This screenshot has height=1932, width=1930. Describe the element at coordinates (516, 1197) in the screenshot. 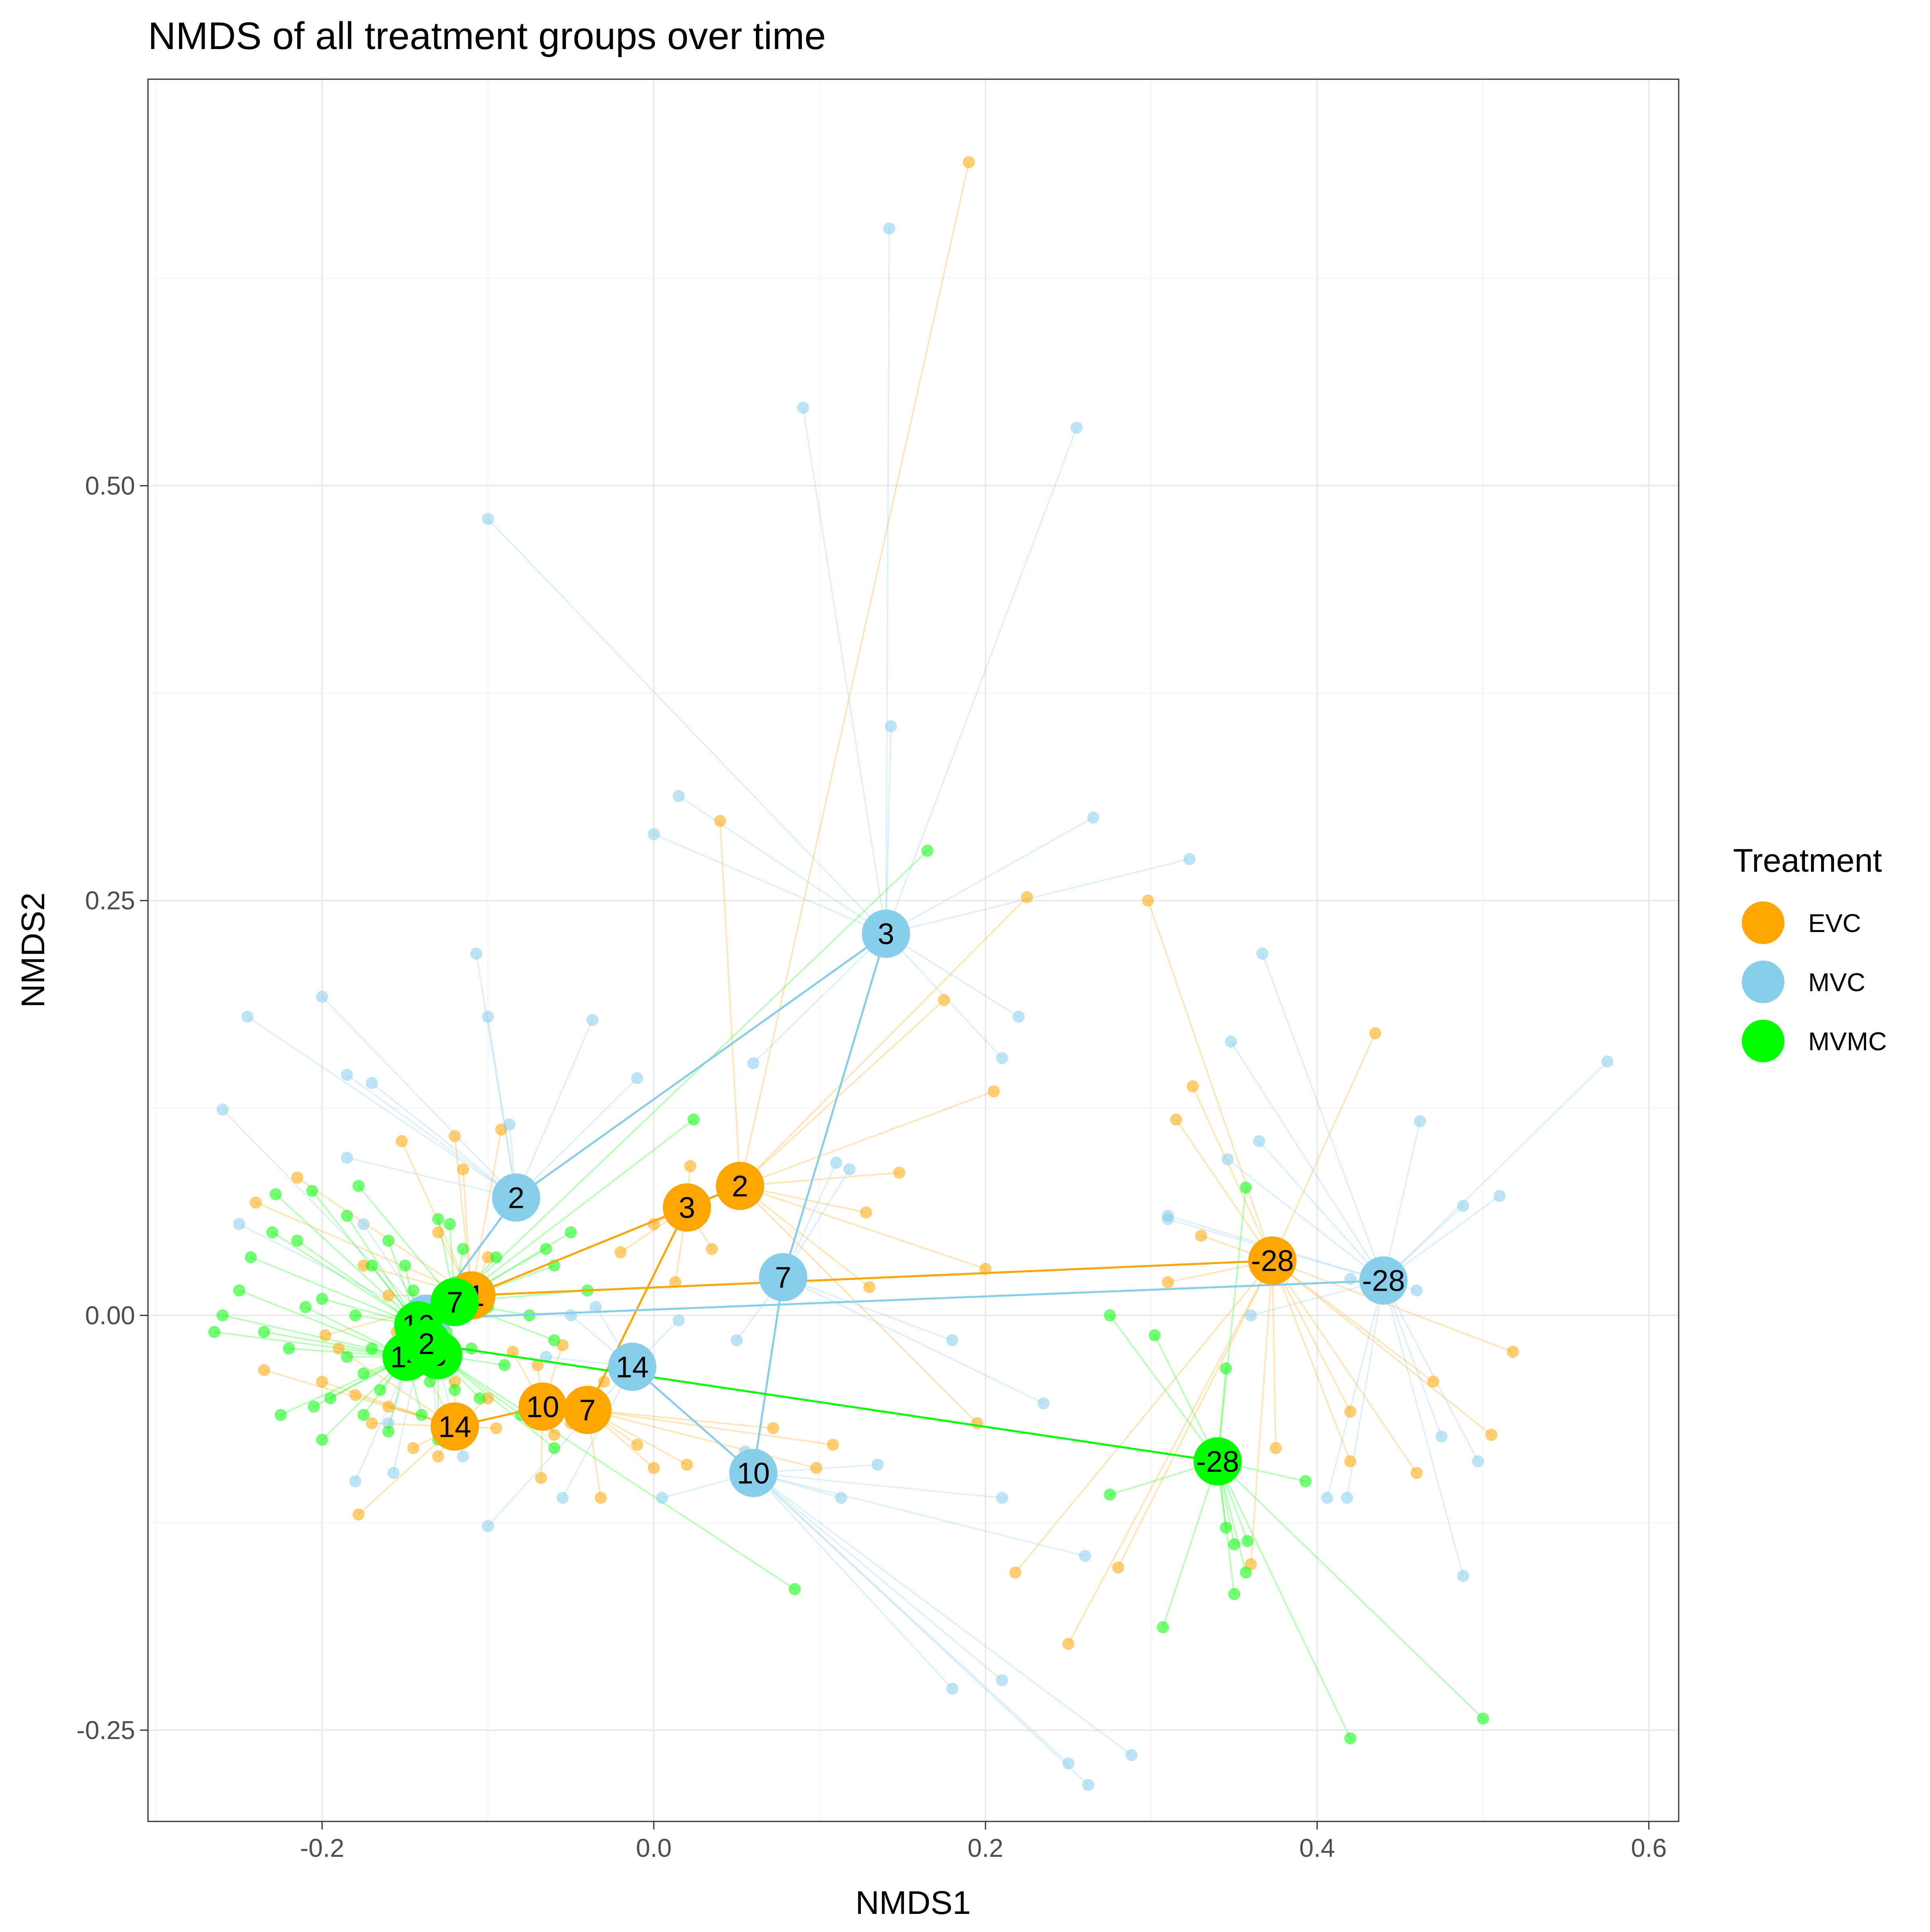

I see `mvc-centroid-label: 2` at that location.